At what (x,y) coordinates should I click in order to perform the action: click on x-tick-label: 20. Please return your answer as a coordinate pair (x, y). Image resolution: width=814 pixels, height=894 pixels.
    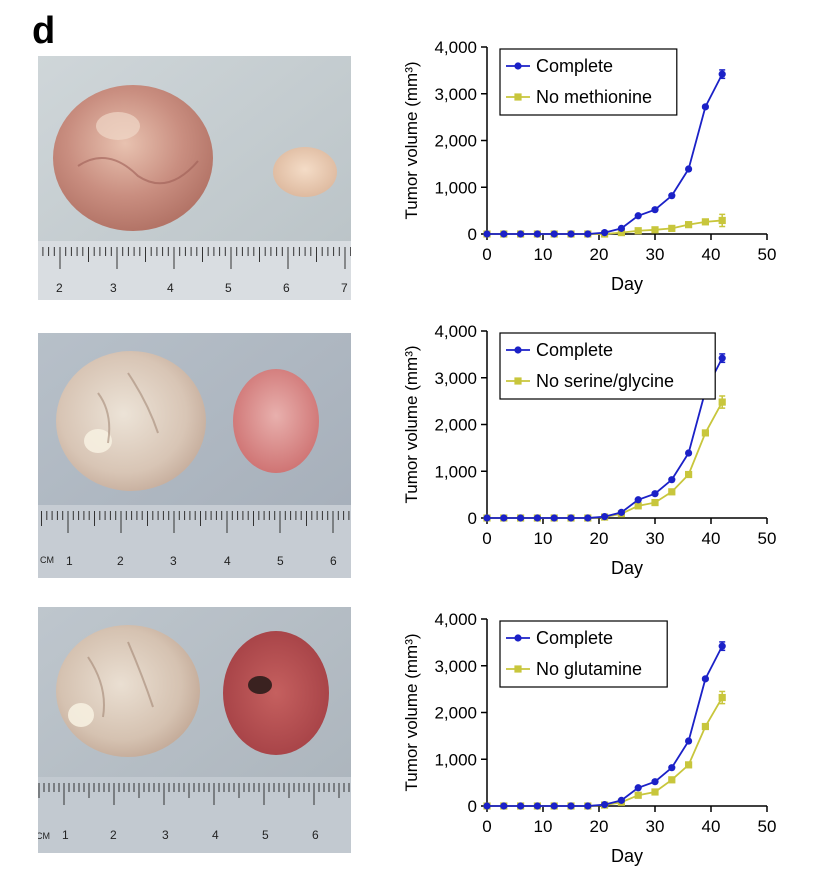
    Looking at the image, I should click on (599, 538).